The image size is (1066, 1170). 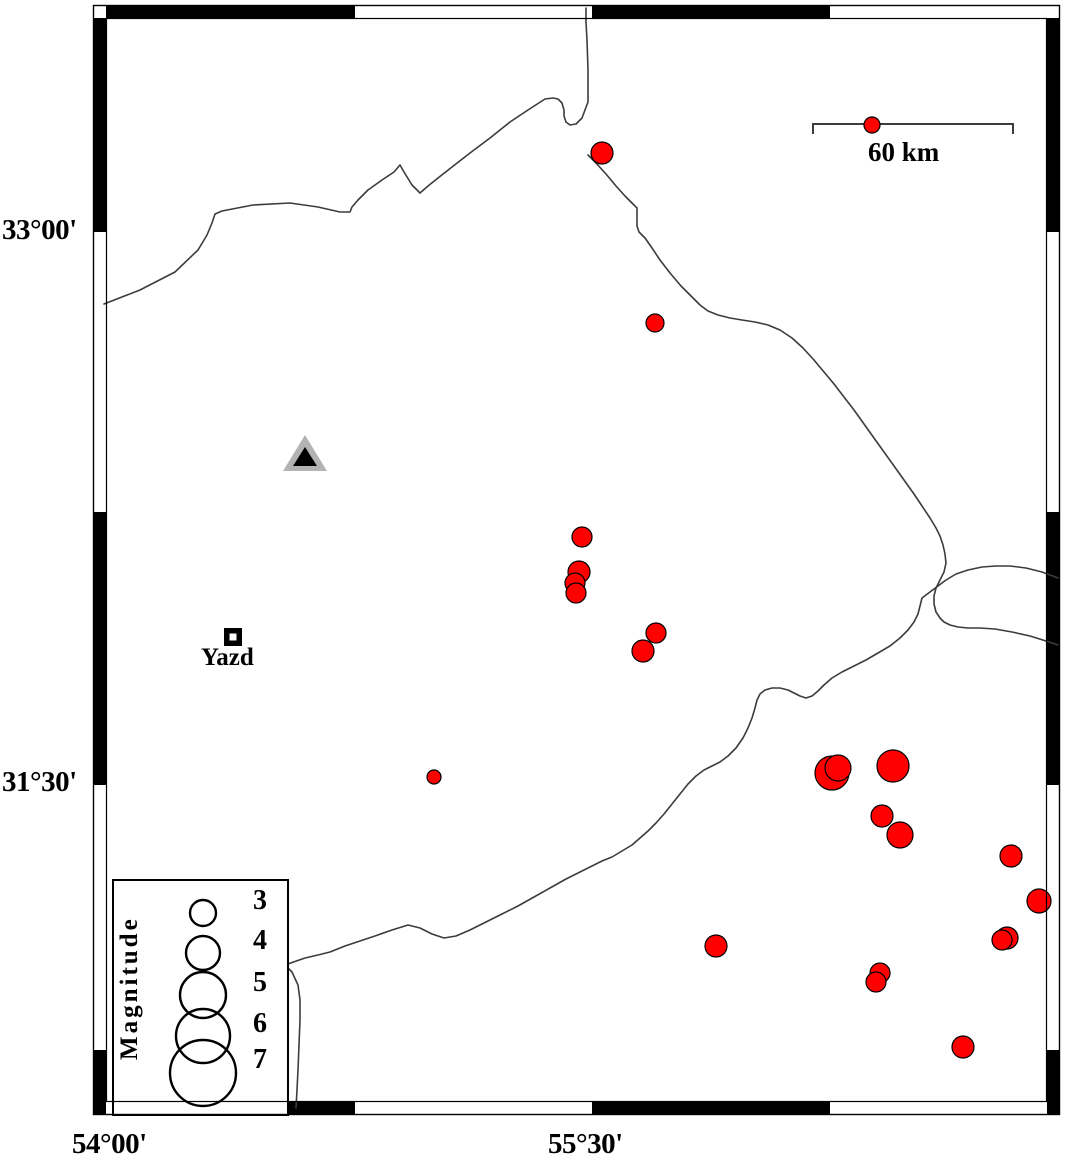 I want to click on legend-title: Magnitude, so click(x=129, y=988).